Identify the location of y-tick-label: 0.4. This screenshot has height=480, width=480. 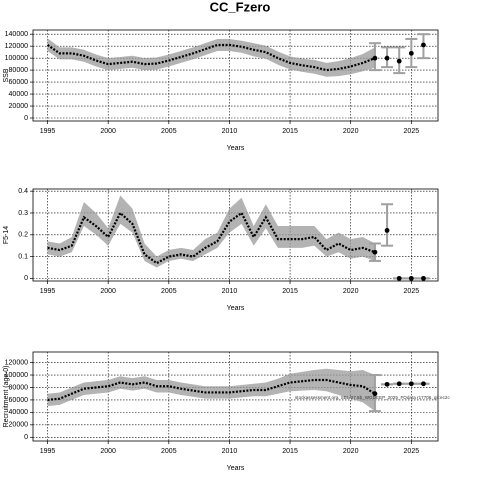
(23, 191).